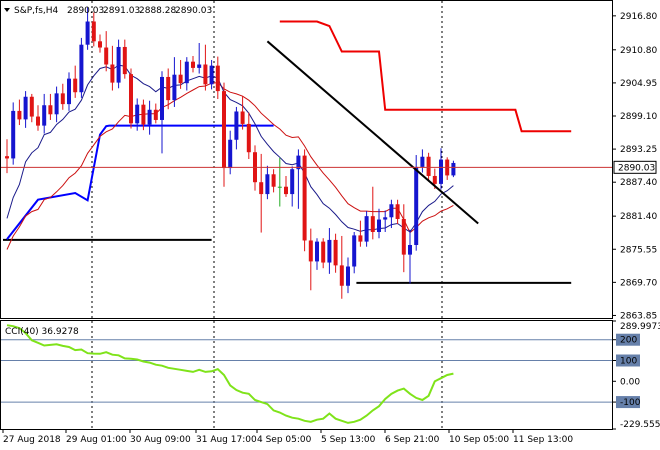 The width and height of the screenshot is (660, 450). What do you see at coordinates (42, 332) in the screenshot?
I see `cci-label: CCI(40) 36.9278` at bounding box center [42, 332].